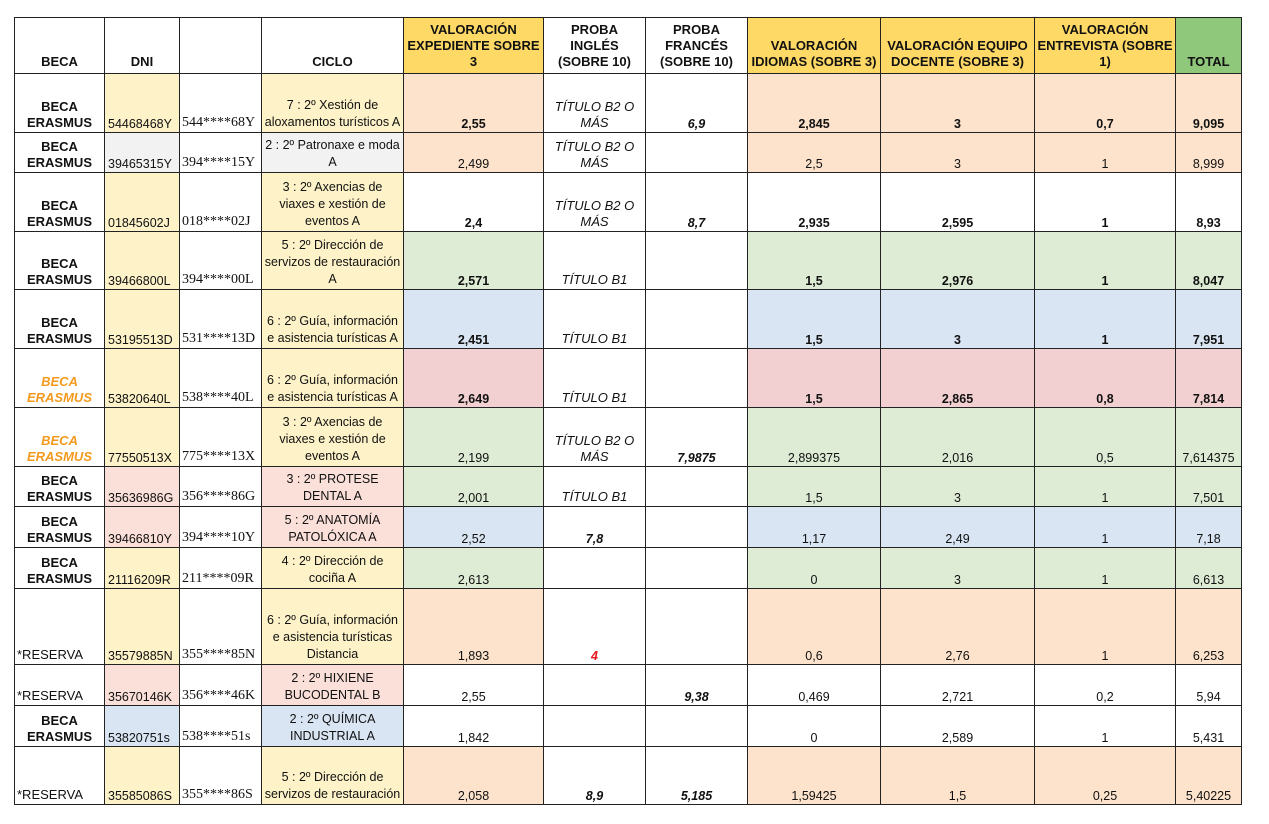 Image resolution: width=1269 pixels, height=824 pixels. Describe the element at coordinates (1208, 202) in the screenshot. I see `total-cell: 8,93` at that location.